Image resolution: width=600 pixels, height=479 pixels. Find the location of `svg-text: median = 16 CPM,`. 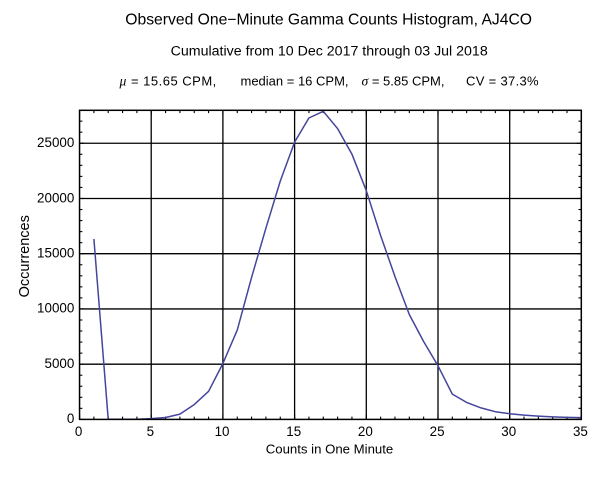

svg-text: median = 16 CPM, is located at coordinates (295, 81).